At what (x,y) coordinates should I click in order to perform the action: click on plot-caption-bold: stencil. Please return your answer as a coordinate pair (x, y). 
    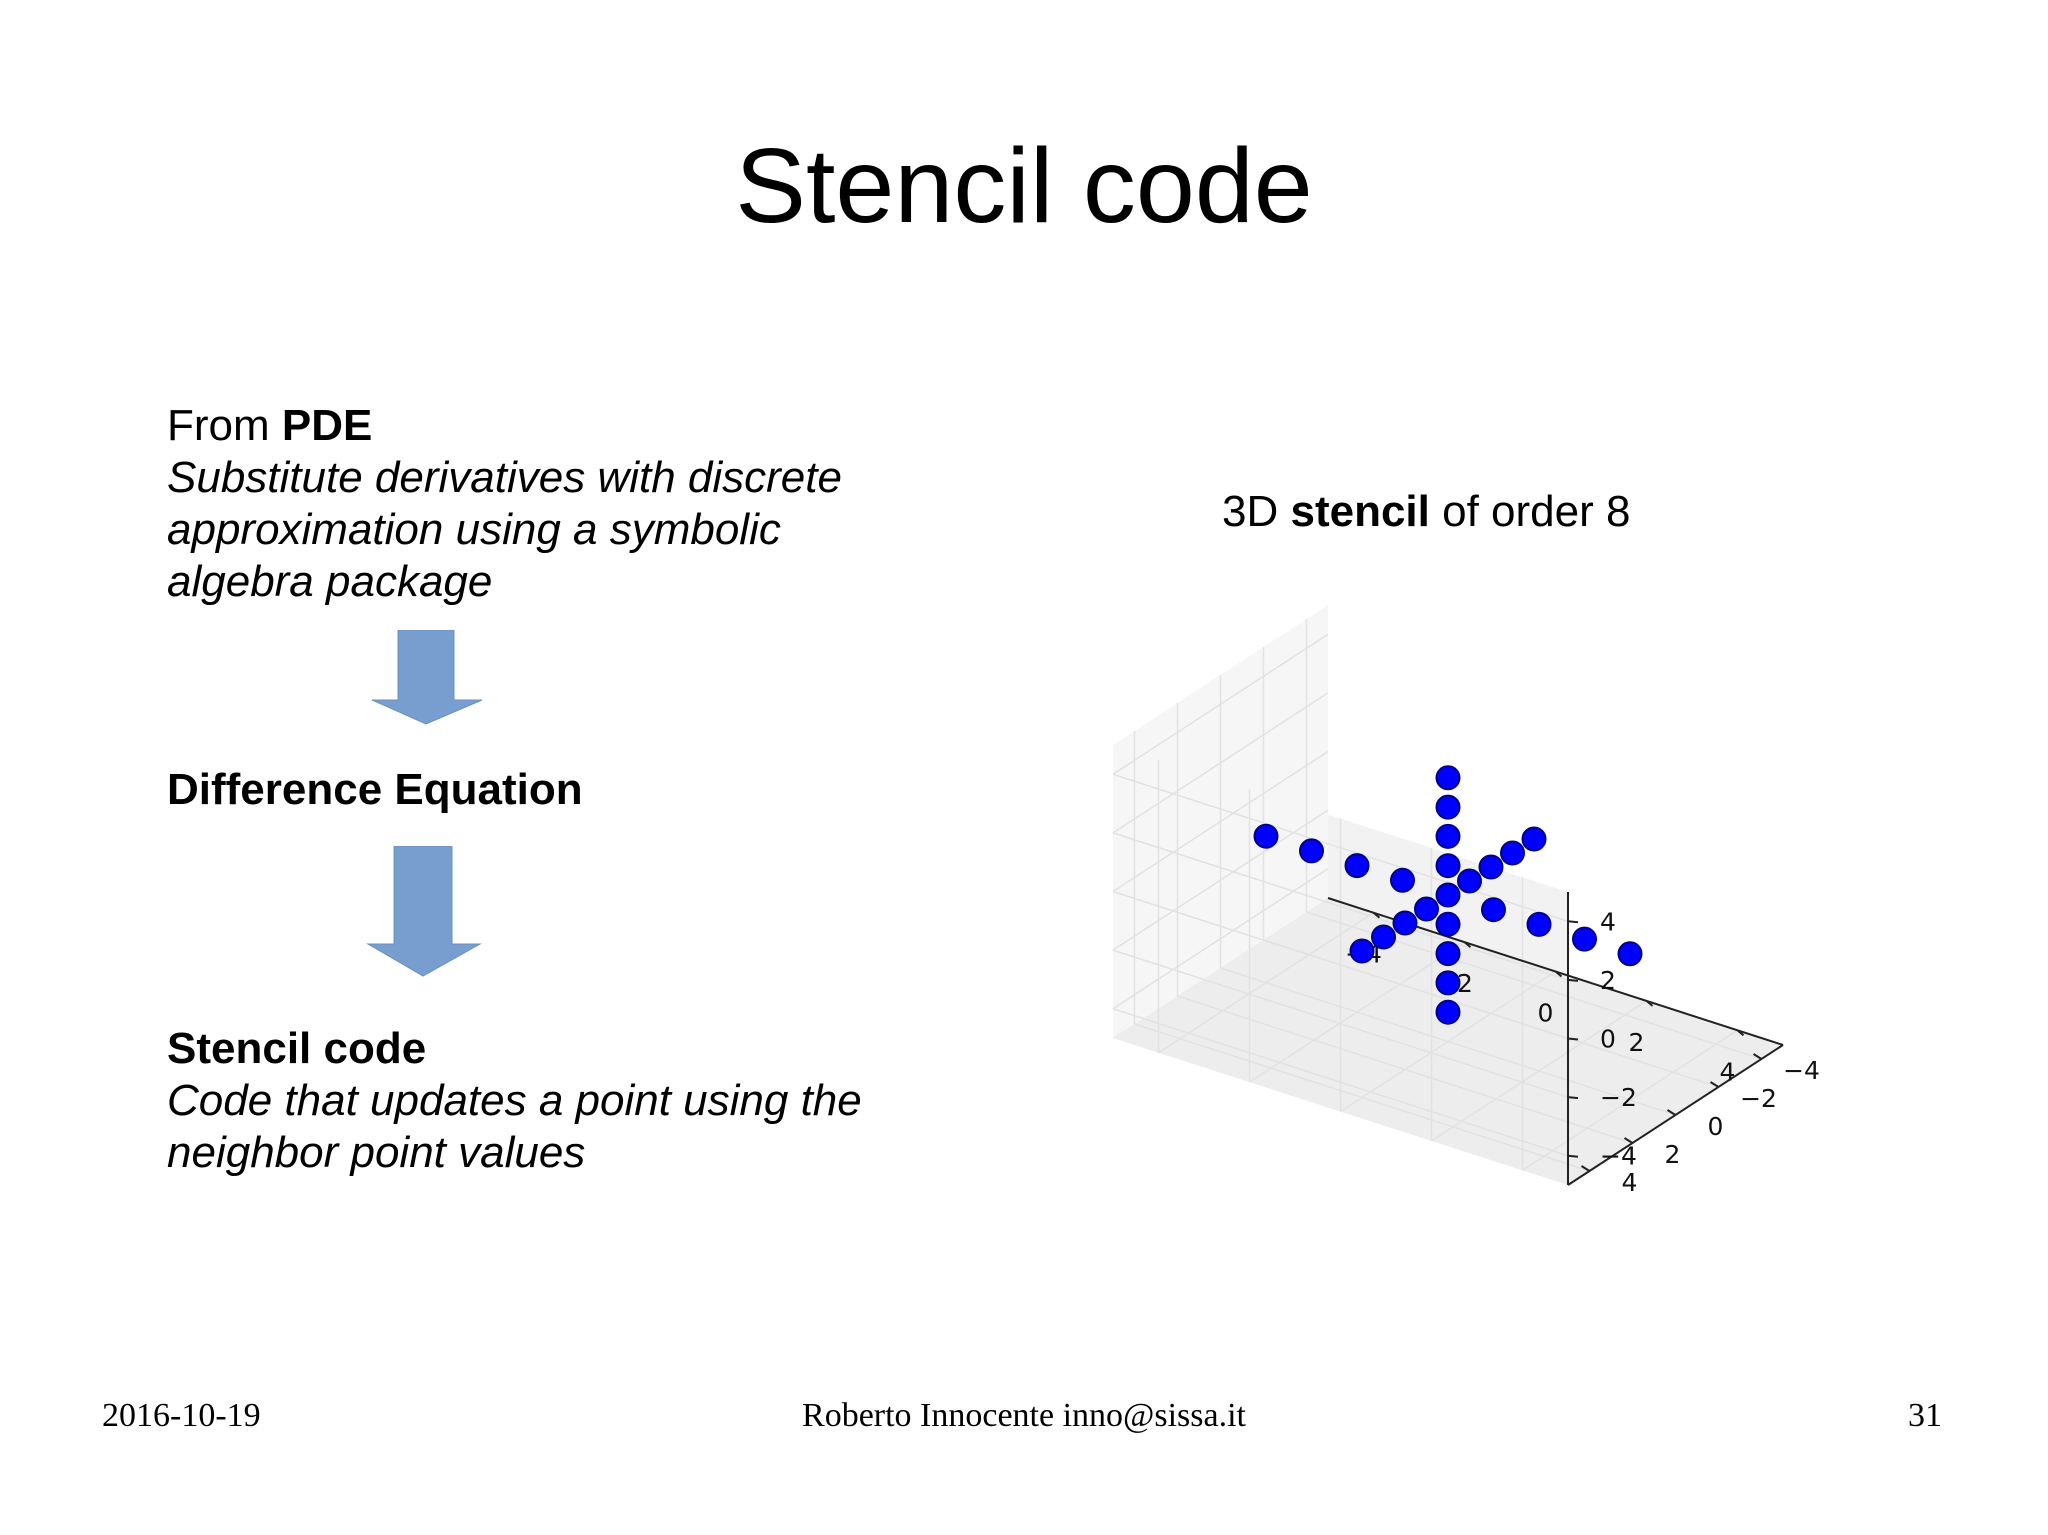
    Looking at the image, I should click on (1360, 511).